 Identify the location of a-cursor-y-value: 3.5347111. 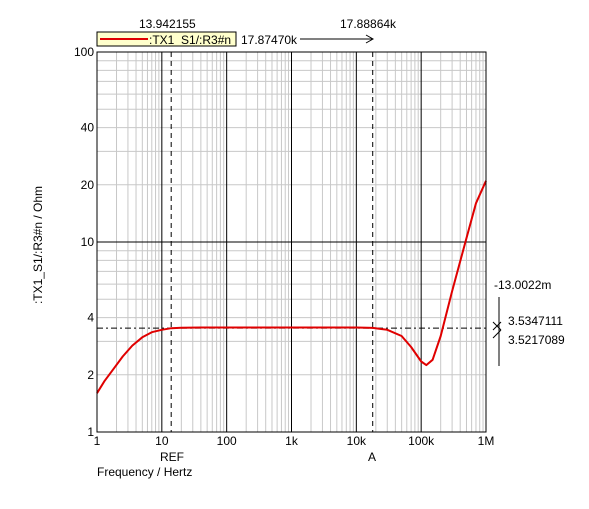
(535, 321).